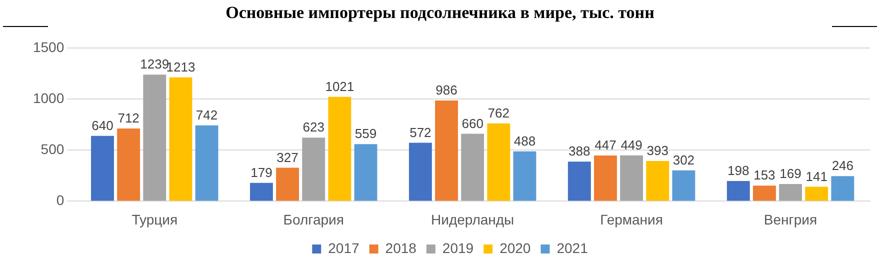 This screenshot has width=880, height=266. Describe the element at coordinates (499, 112) in the screenshot. I see `data-label: 762` at that location.